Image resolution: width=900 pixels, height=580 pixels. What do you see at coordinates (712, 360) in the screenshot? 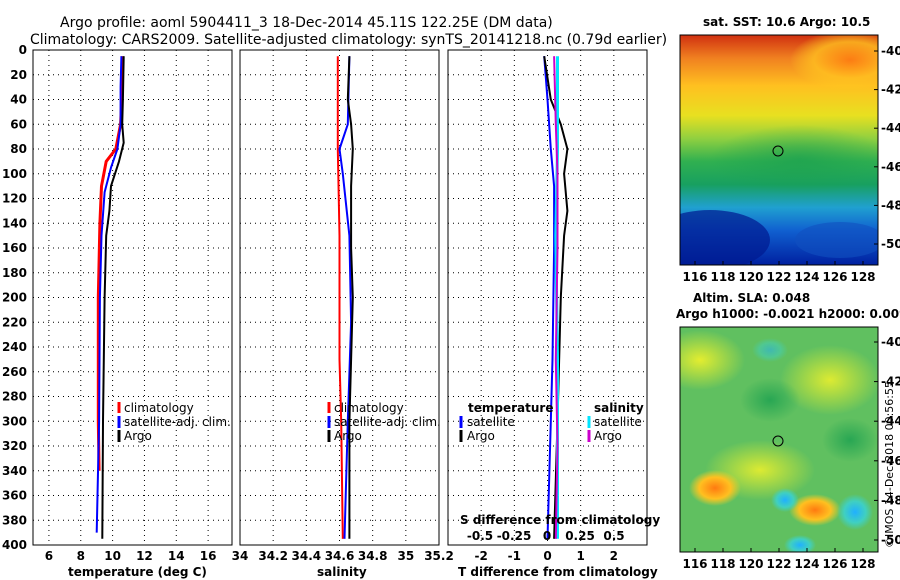
I see `sla-yellow-blob` at bounding box center [712, 360].